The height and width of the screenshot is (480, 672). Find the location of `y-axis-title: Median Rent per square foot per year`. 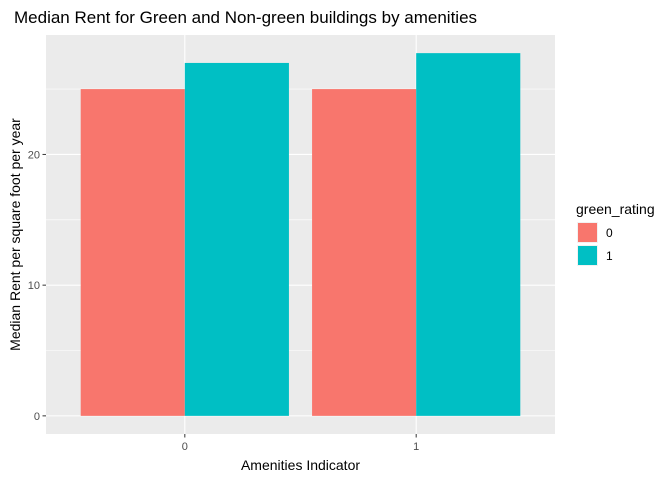

y-axis-title: Median Rent per square foot per year is located at coordinates (15, 234).